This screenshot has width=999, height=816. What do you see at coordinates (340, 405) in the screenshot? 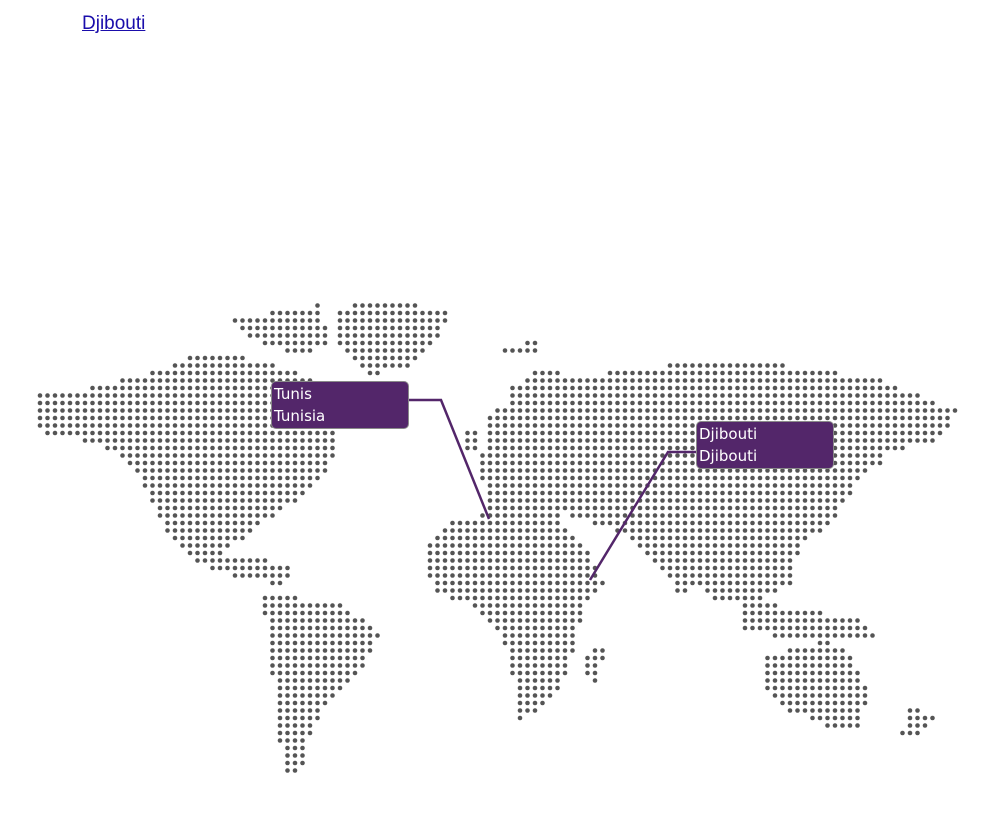
I see `marker-tooltip-tunis: Tunis Tunisia` at bounding box center [340, 405].